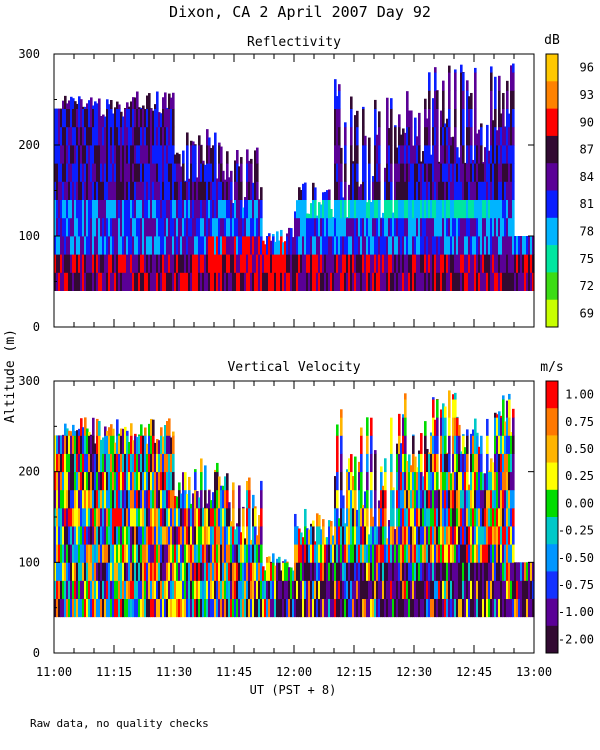  What do you see at coordinates (10, 376) in the screenshot?
I see `y-axis-label: Altitude (m)` at bounding box center [10, 376].